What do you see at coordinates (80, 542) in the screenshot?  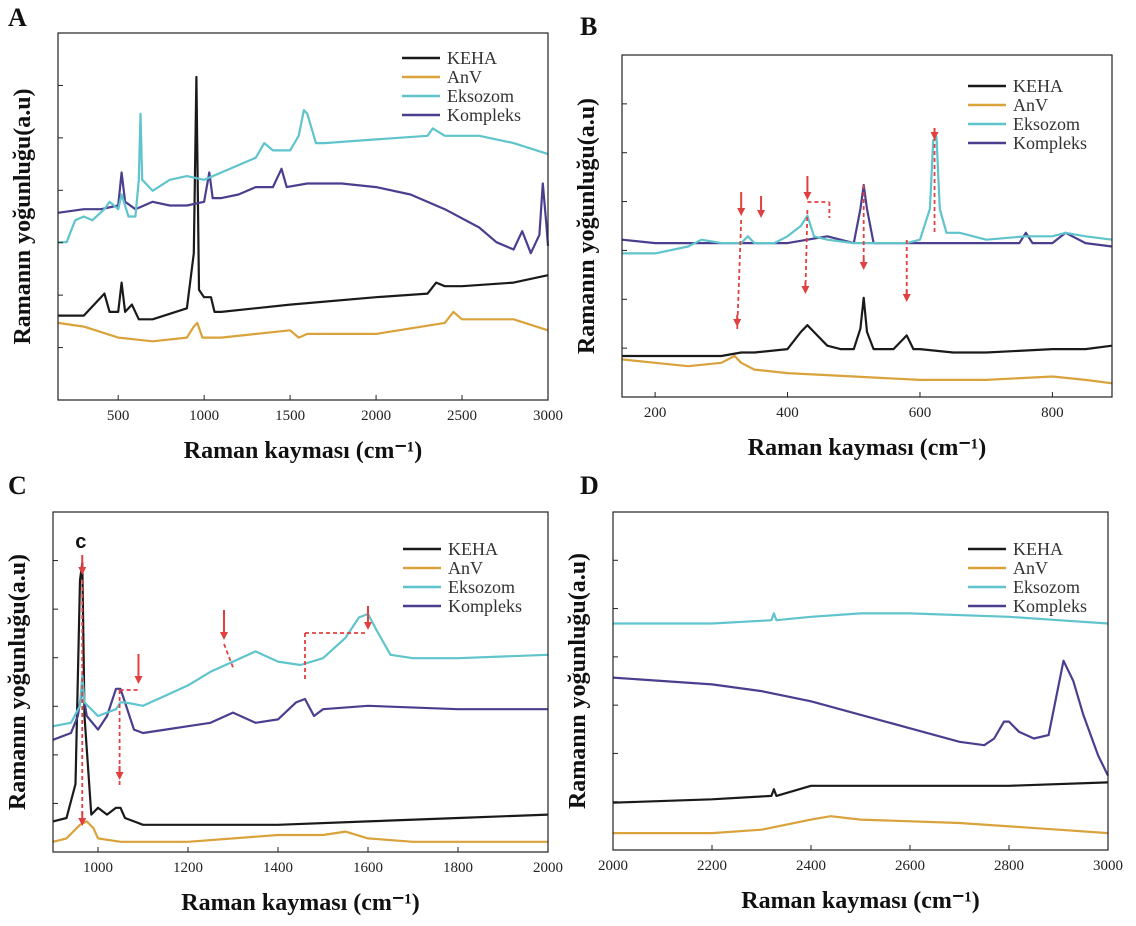 I see `peak-annotation: c` at bounding box center [80, 542].